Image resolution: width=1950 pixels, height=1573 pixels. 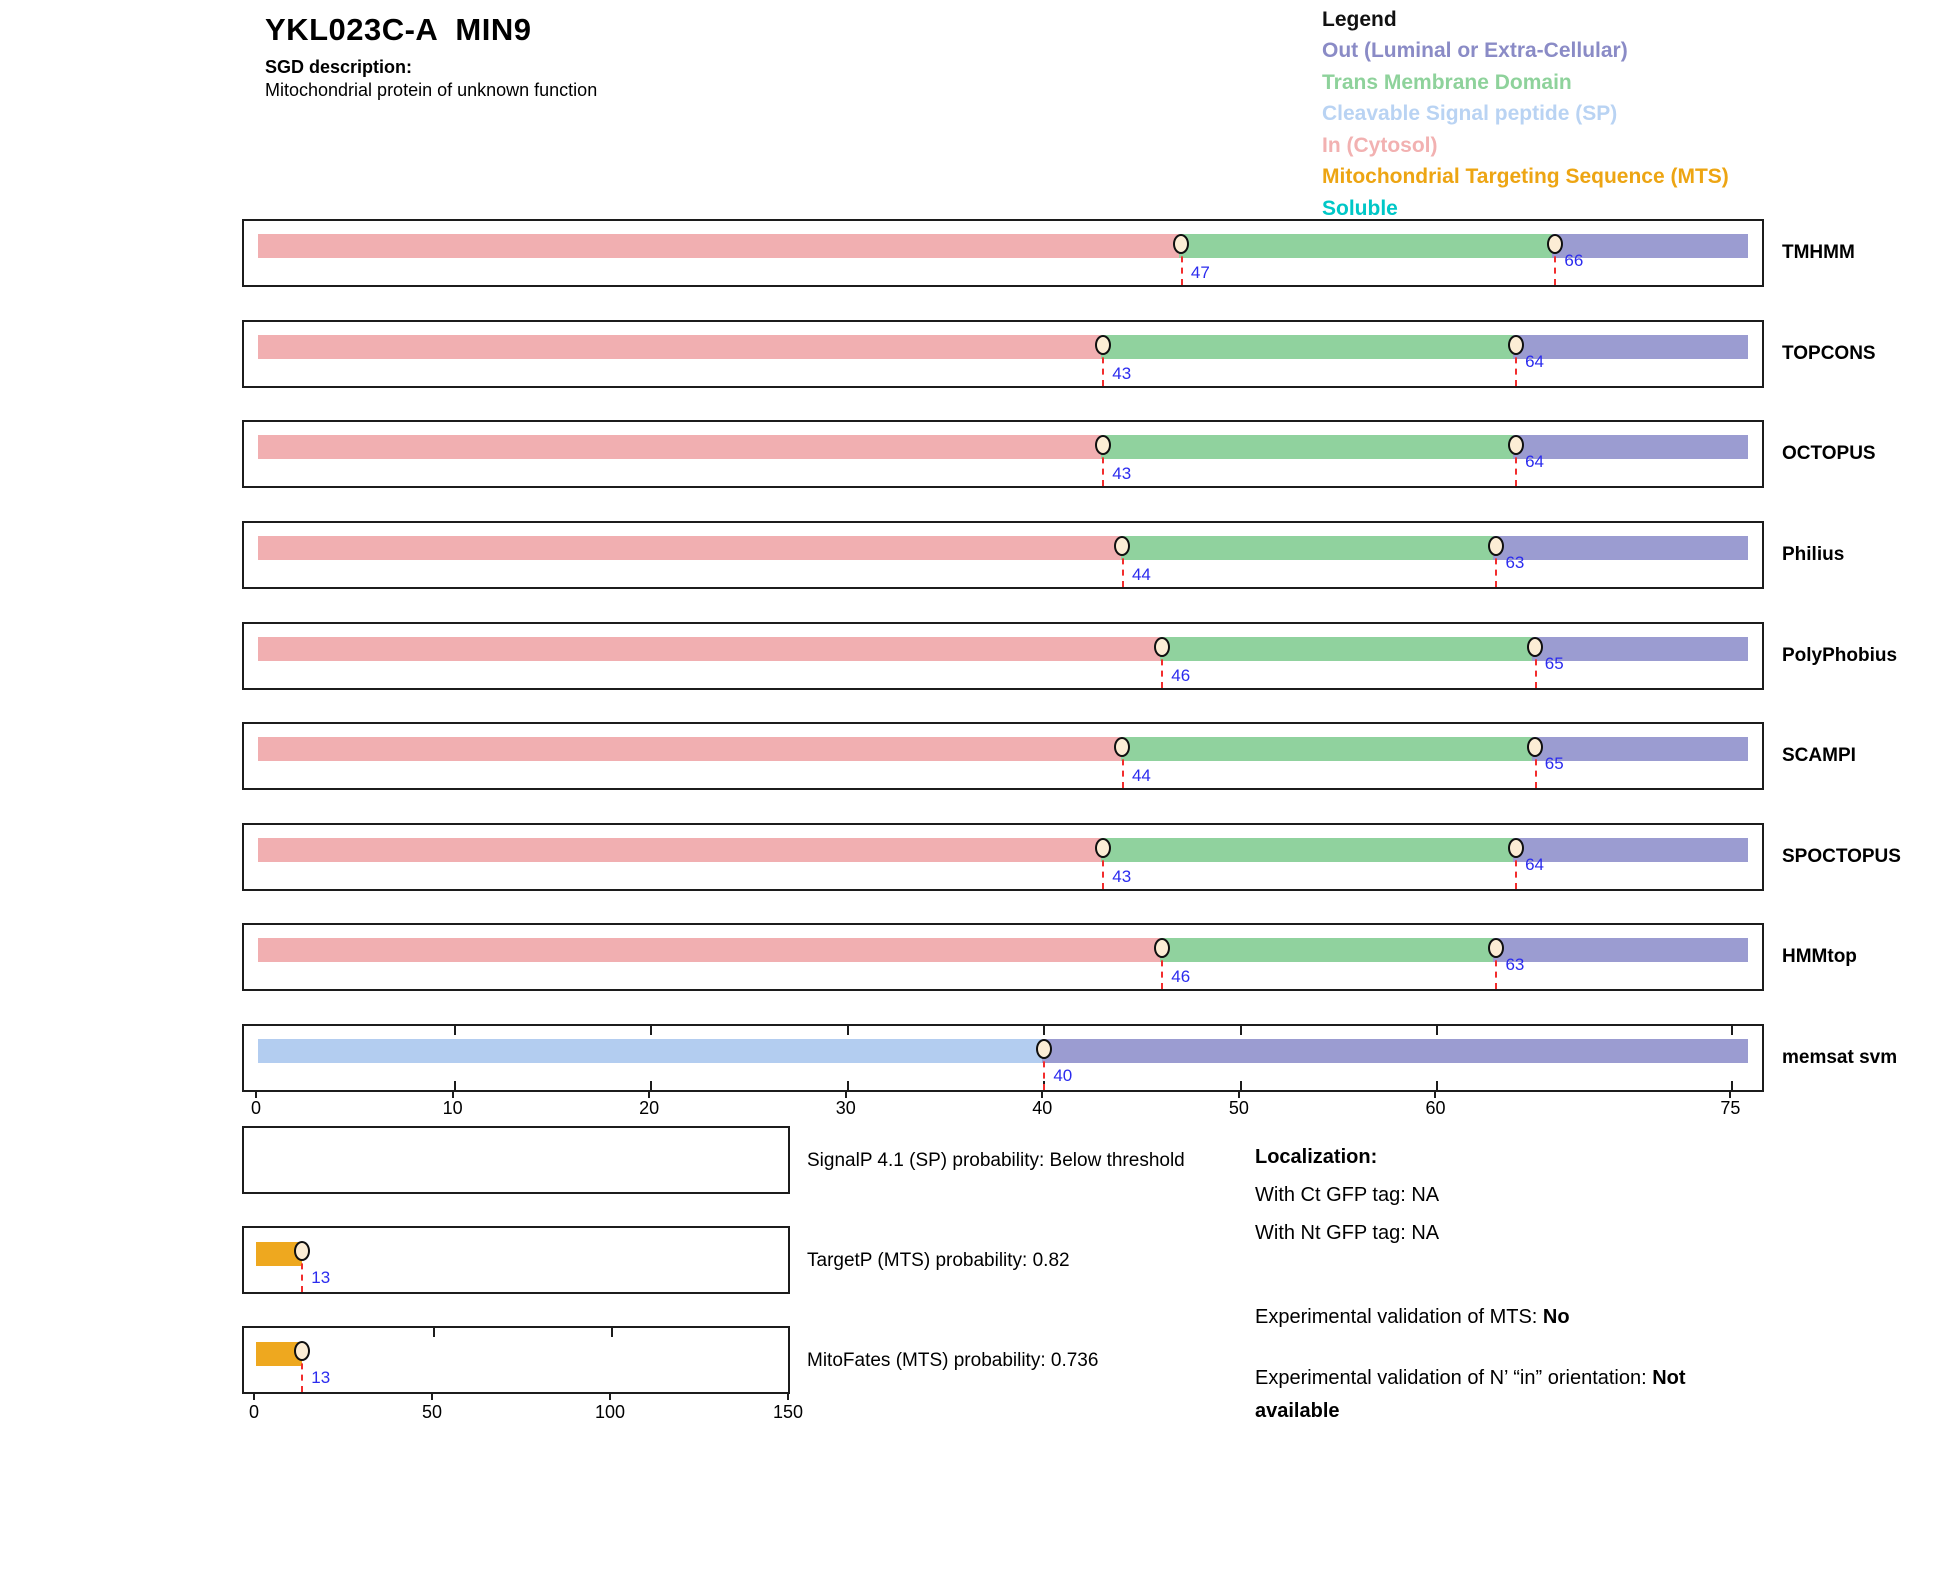 What do you see at coordinates (1840, 1057) in the screenshot?
I see `track-label-memsat-svm: memsat svm` at bounding box center [1840, 1057].